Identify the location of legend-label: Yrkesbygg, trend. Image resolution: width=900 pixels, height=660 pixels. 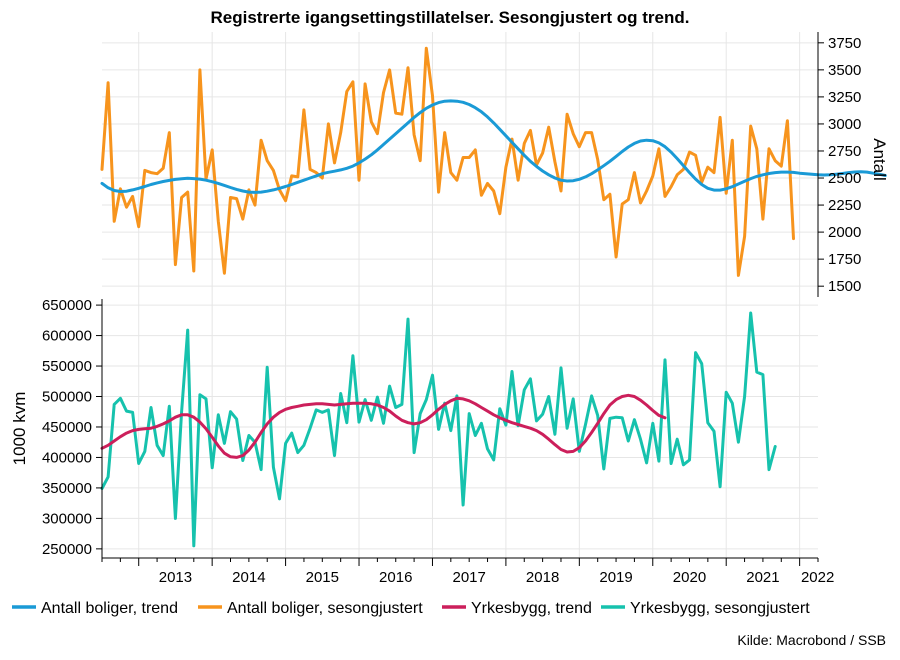
(531, 608).